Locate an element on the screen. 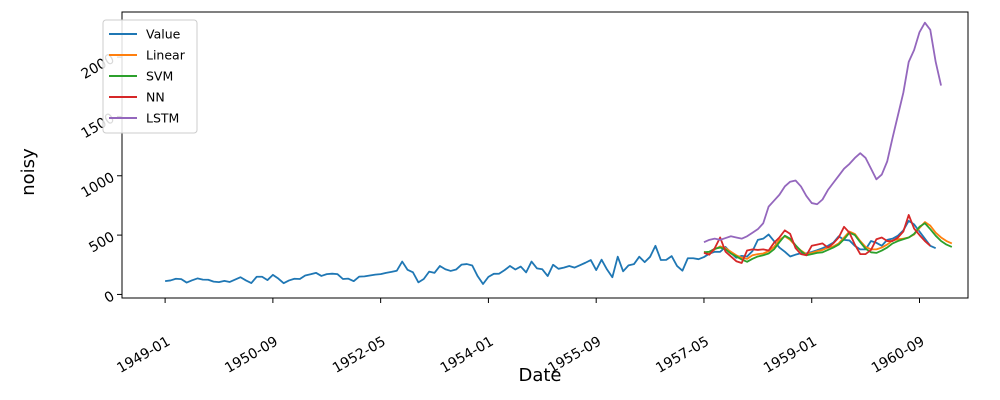 This screenshot has height=400, width=1000. y-axis-label: noisy is located at coordinates (28, 172).